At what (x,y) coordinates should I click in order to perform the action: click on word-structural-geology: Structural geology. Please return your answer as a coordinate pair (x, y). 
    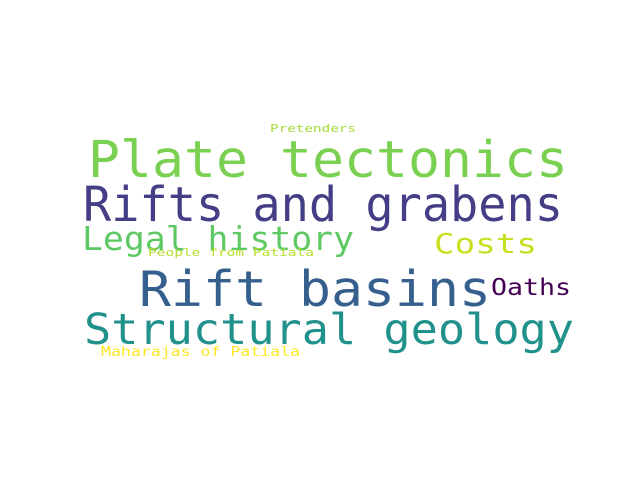
    Looking at the image, I should click on (329, 330).